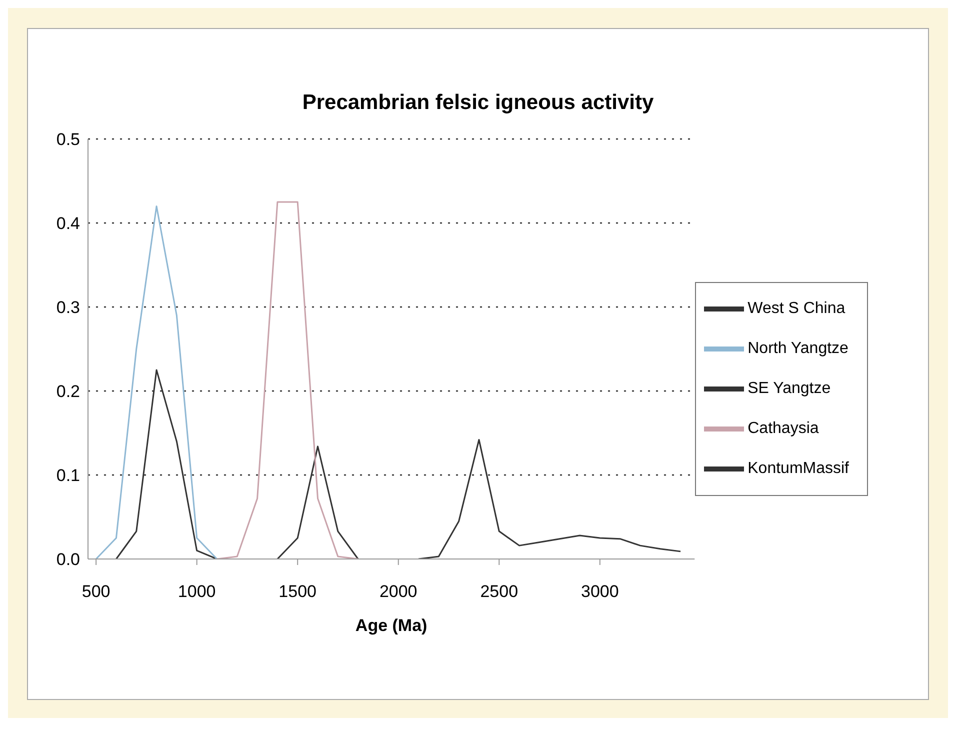 Image resolution: width=960 pixels, height=729 pixels. I want to click on chart-title: Precambrian felsic igneous activity, so click(478, 103).